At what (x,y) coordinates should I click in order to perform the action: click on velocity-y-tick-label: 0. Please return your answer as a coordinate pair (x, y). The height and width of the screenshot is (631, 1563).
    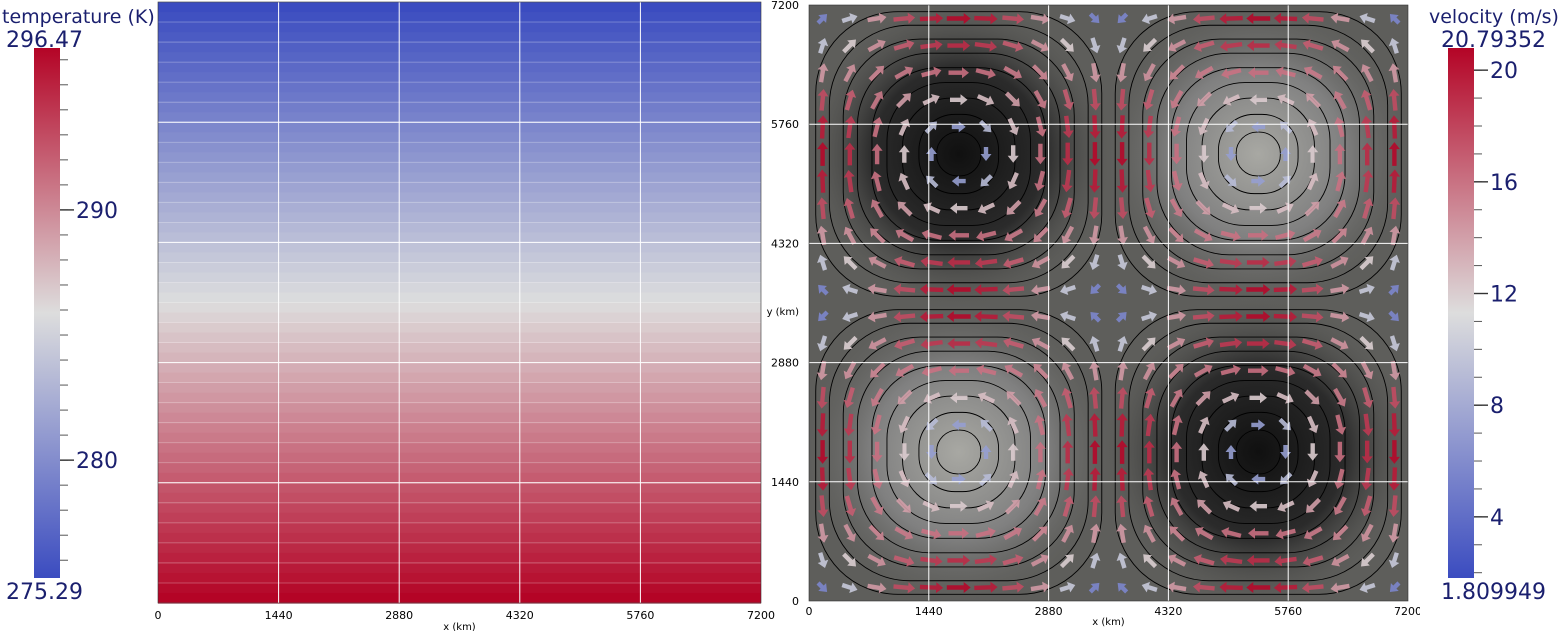
    Looking at the image, I should click on (795, 601).